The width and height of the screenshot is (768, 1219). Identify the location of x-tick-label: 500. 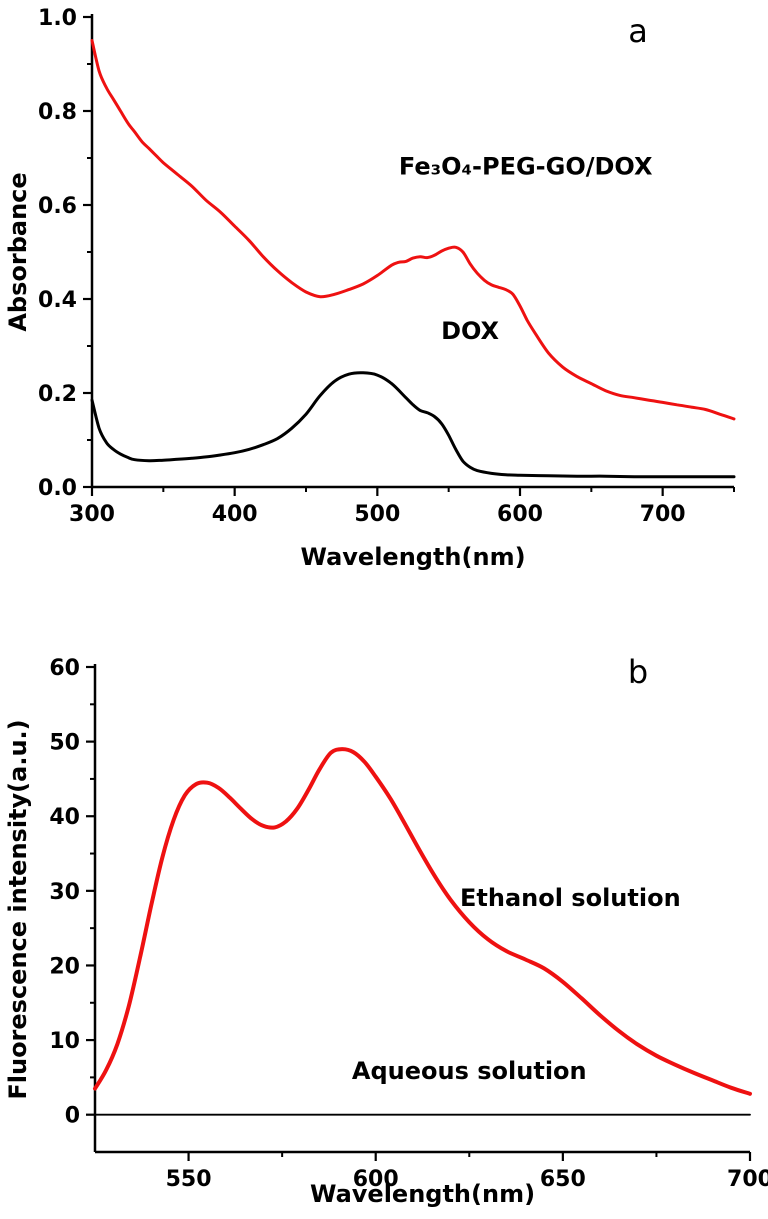
(377, 514).